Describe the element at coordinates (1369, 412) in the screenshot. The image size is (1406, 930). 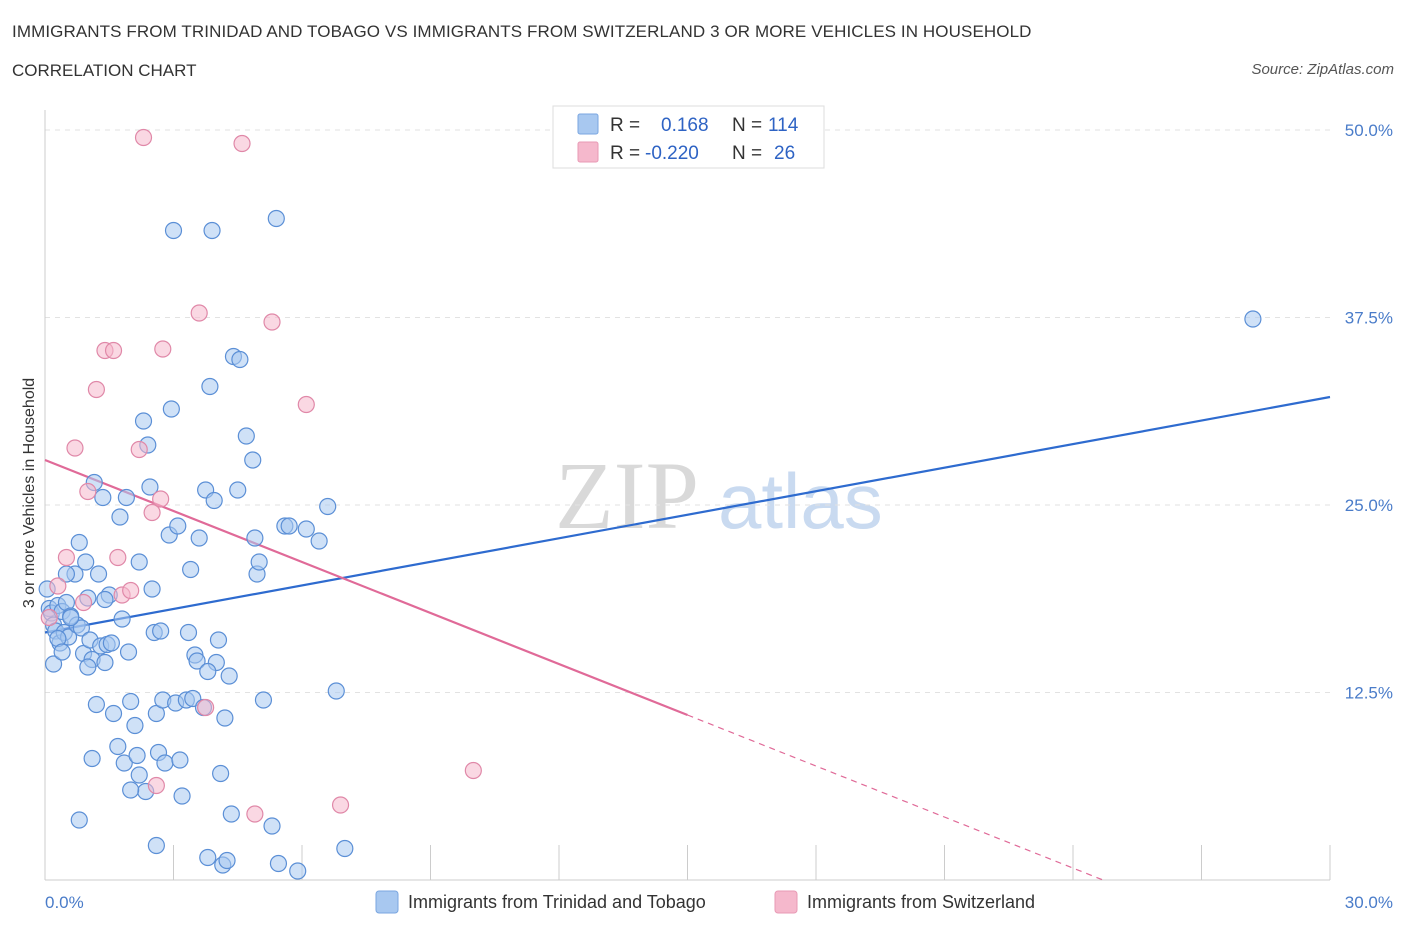
I see `y-tick-labels: 12.5% 25.0% 37.5% 50.0%` at that location.